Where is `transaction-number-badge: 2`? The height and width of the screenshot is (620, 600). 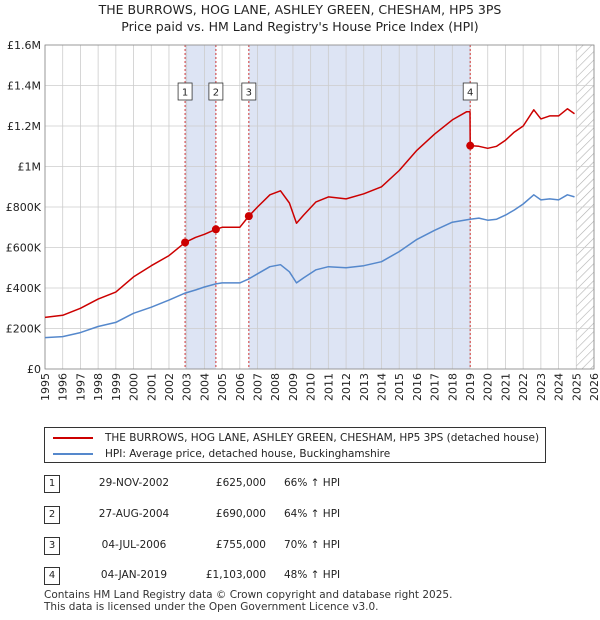 transaction-number-badge: 2 is located at coordinates (52, 515).